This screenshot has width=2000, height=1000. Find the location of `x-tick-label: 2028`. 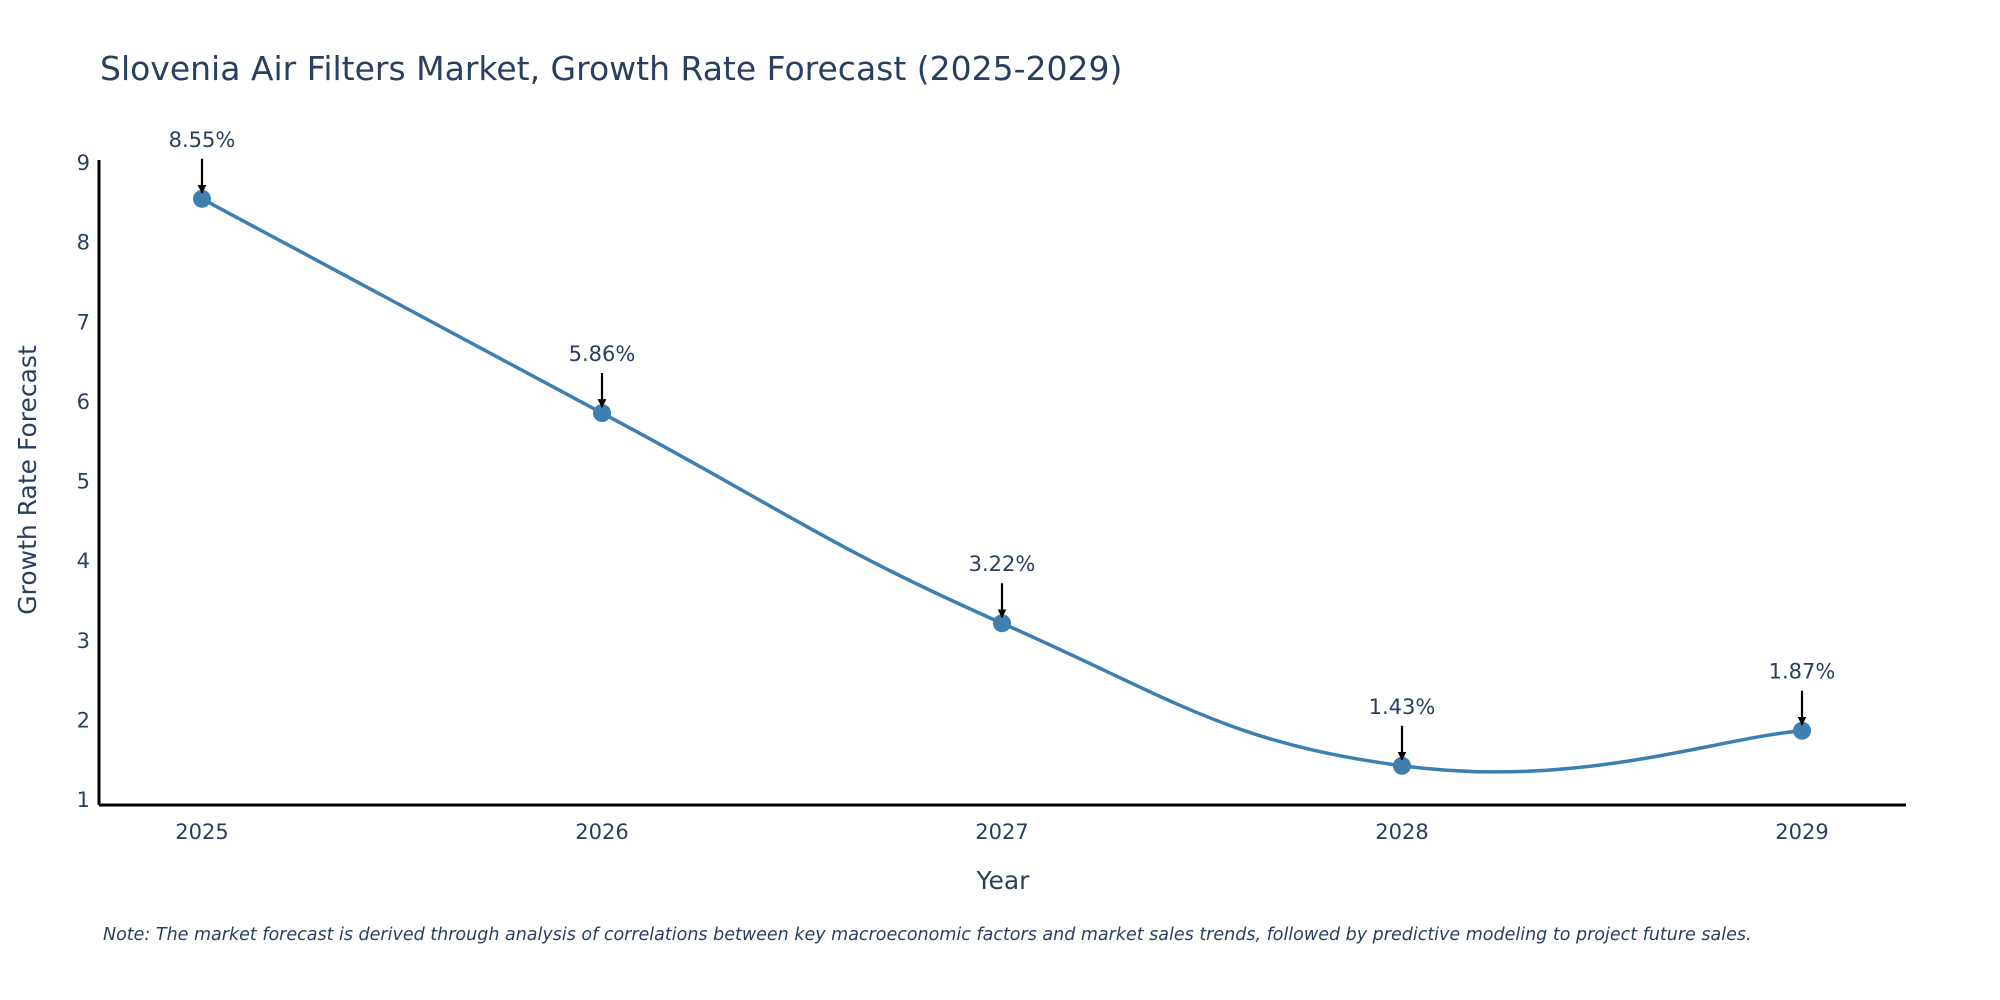

x-tick-label: 2028 is located at coordinates (1401, 832).